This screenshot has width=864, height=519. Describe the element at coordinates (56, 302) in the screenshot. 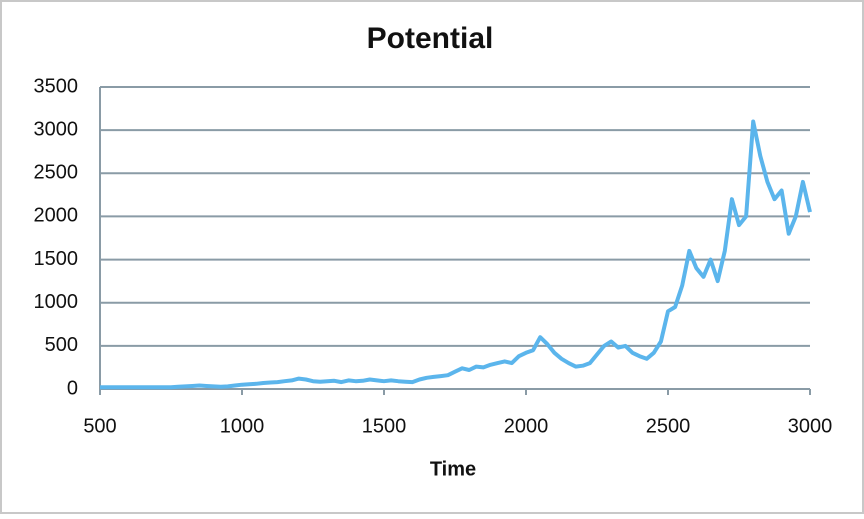

I see `y-tick-label: 1000` at that location.